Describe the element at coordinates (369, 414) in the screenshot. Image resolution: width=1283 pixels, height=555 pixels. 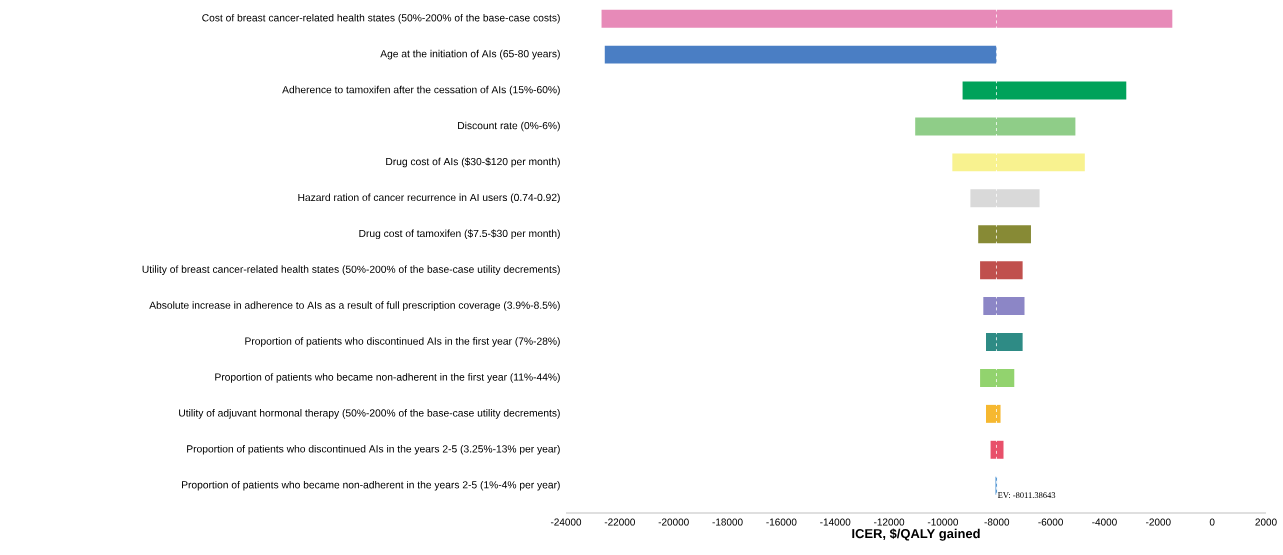
I see `y-tick-label: Utility of adjuvant hormonal therapy (50%-200% of the base-case utility decrements)` at that location.